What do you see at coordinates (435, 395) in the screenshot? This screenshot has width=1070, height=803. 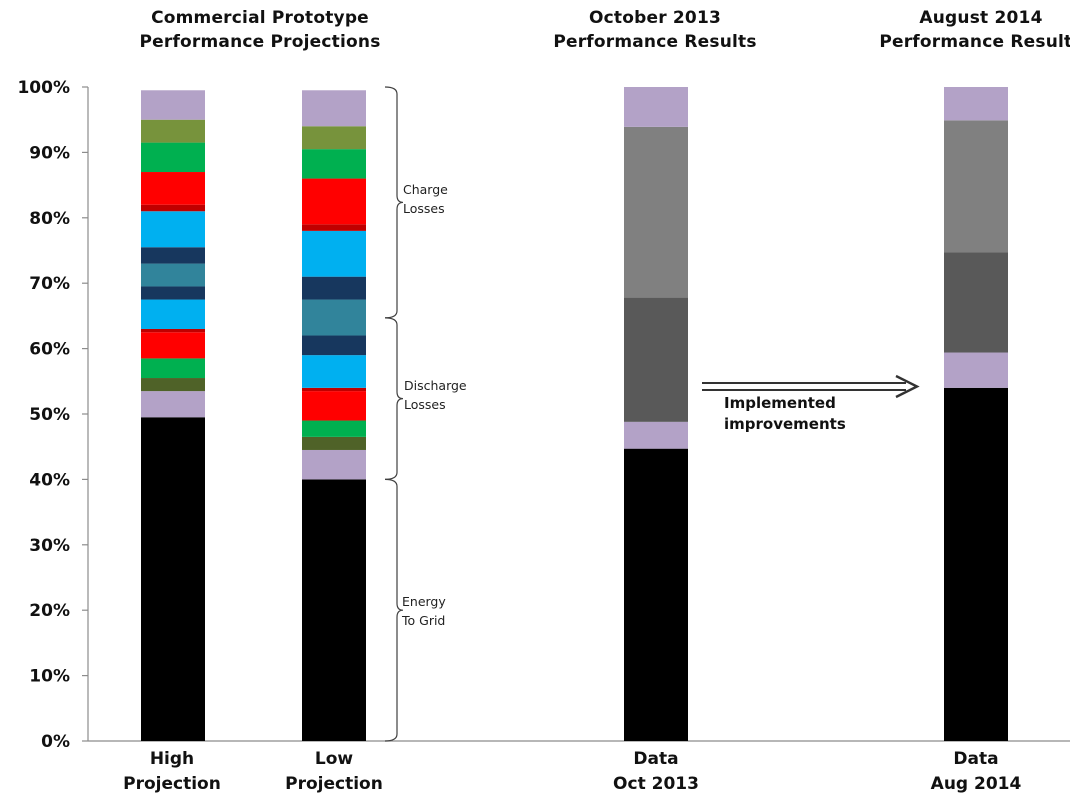 I see `discharge-losses-label: Discharge Losses` at bounding box center [435, 395].